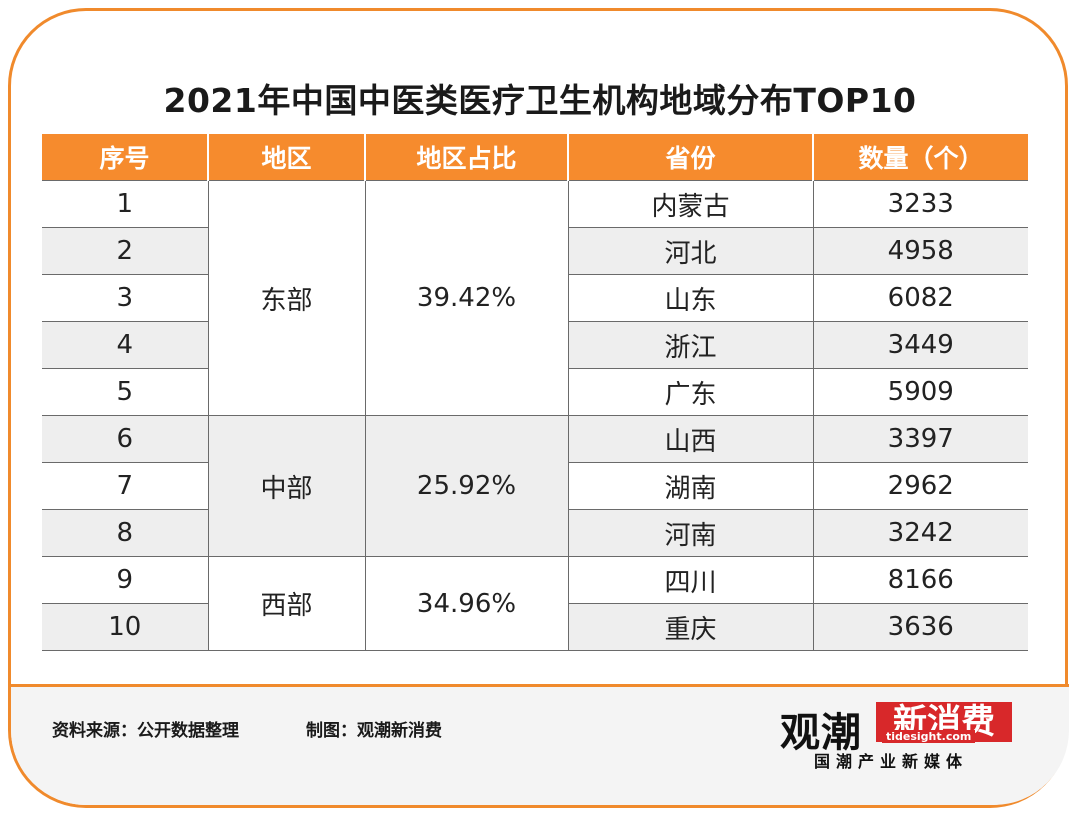  Describe the element at coordinates (821, 733) in the screenshot. I see `logo-main-text: 观潮` at that location.